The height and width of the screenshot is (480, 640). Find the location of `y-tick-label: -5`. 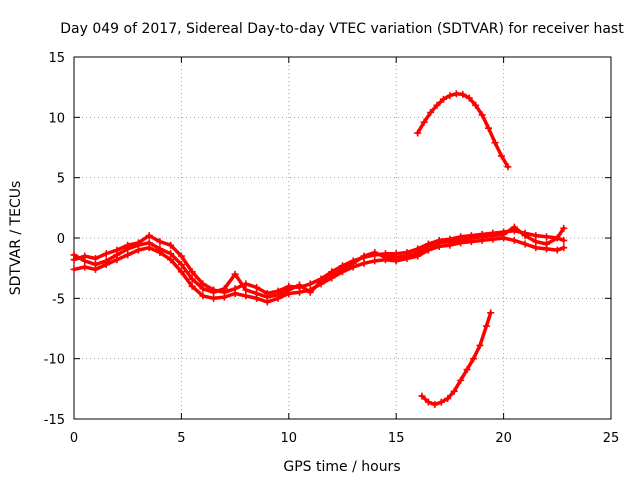

y-tick-label: -5 is located at coordinates (58, 299).